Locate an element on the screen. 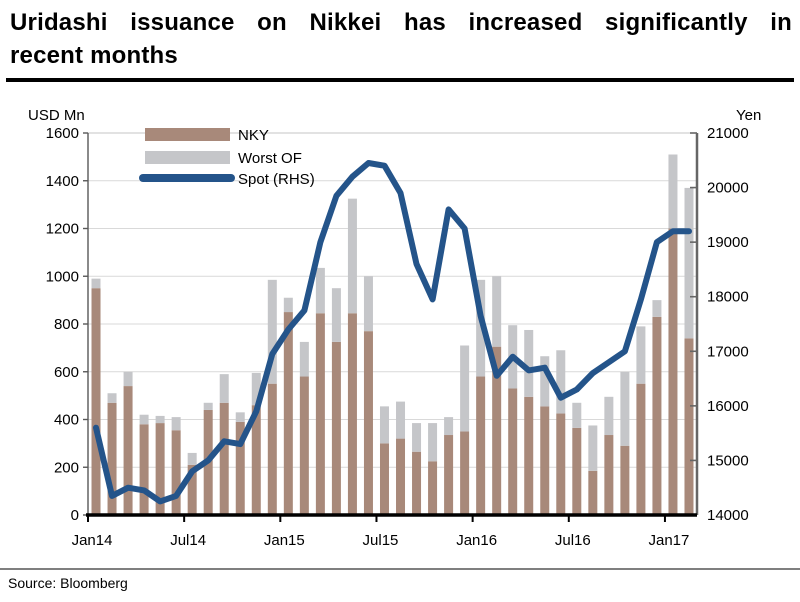 This screenshot has width=800, height=602. legend-swatch-nky is located at coordinates (187, 134).